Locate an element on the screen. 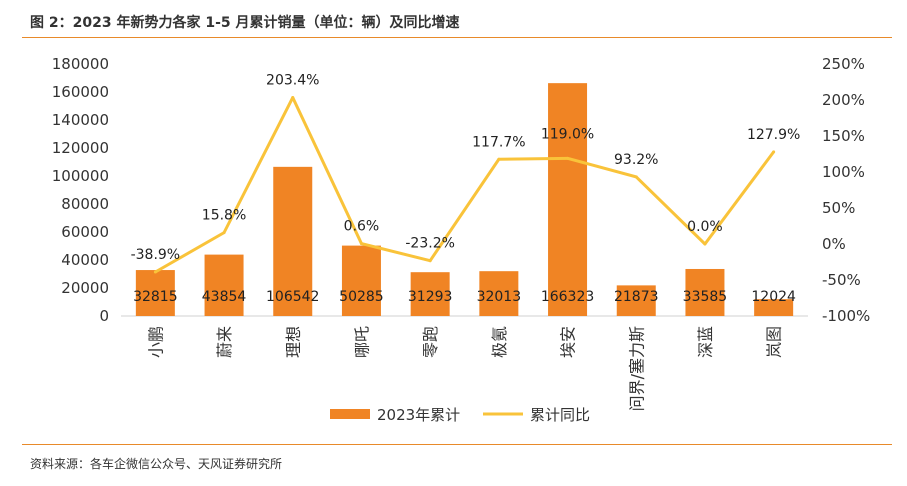 Image resolution: width=907 pixels, height=486 pixels. left-tick-label: 180000 is located at coordinates (80, 64).